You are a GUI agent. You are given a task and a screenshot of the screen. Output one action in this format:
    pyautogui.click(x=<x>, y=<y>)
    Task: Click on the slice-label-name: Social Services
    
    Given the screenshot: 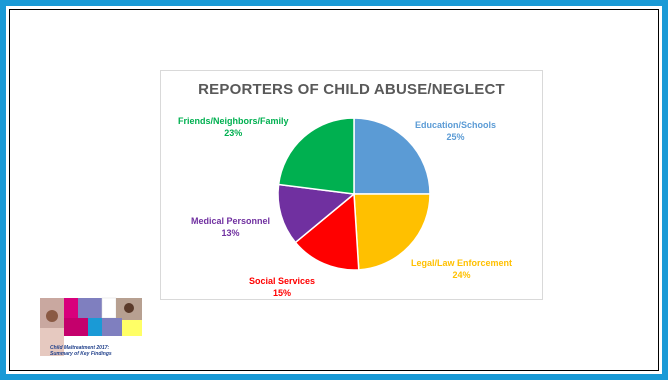 What is the action you would take?
    pyautogui.click(x=282, y=281)
    